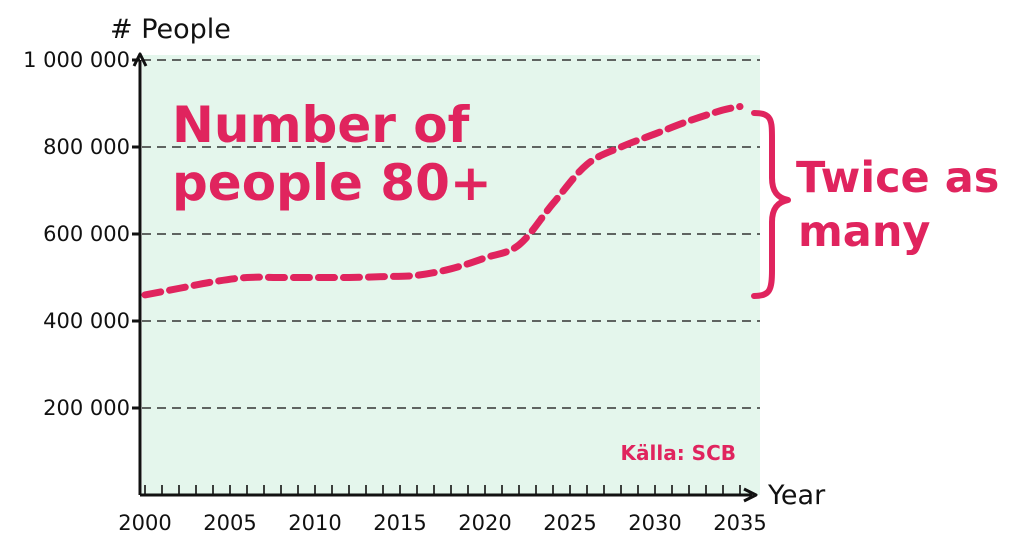  What do you see at coordinates (170, 29) in the screenshot?
I see `y-axis-title: # People` at bounding box center [170, 29].